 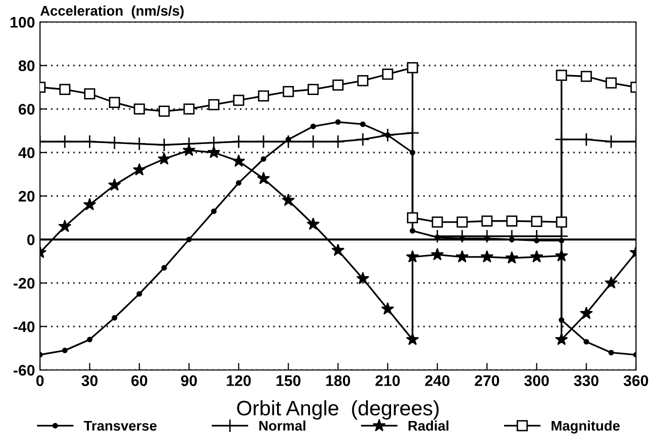 I want to click on y-tick-label: 40, so click(x=26, y=152).